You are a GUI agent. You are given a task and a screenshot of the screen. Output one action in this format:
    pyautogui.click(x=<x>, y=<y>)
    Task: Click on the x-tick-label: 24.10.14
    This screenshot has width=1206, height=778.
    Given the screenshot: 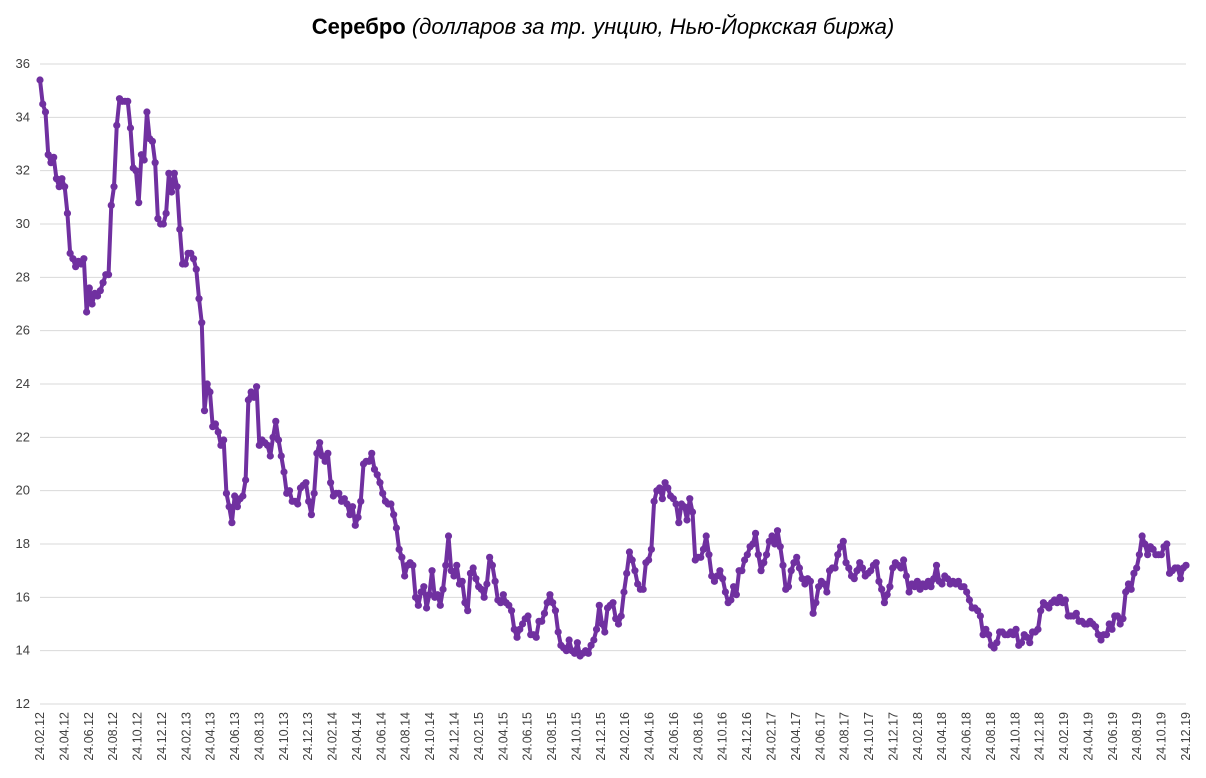 What is the action you would take?
    pyautogui.click(x=430, y=736)
    